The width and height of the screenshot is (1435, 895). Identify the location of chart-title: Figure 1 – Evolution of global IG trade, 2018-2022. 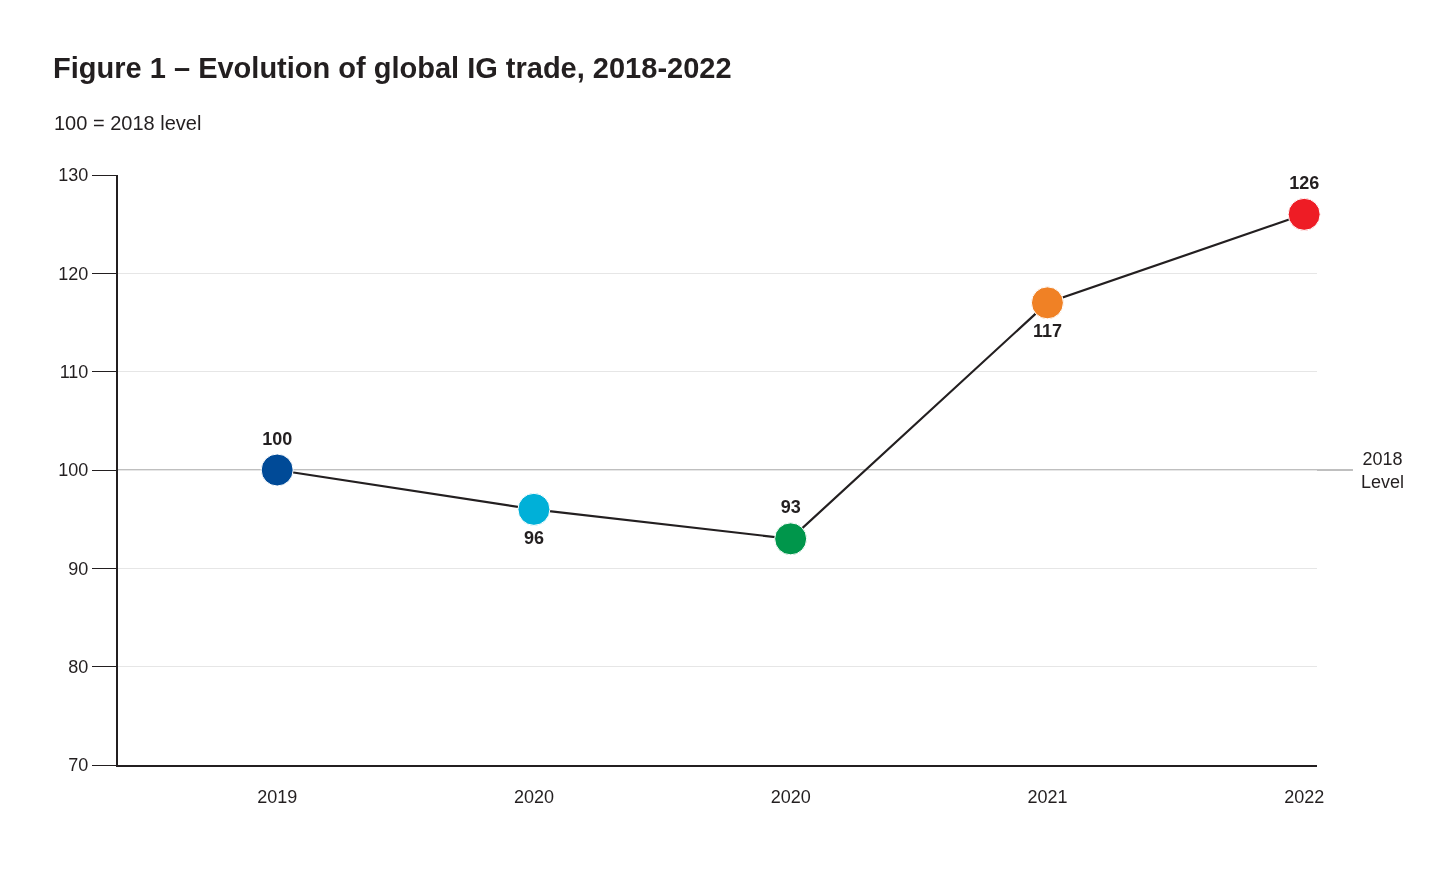
(392, 68).